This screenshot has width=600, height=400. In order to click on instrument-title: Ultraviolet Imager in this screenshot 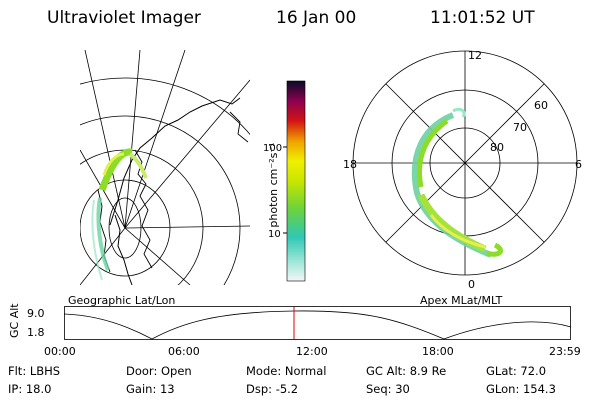, I will do `click(124, 18)`.